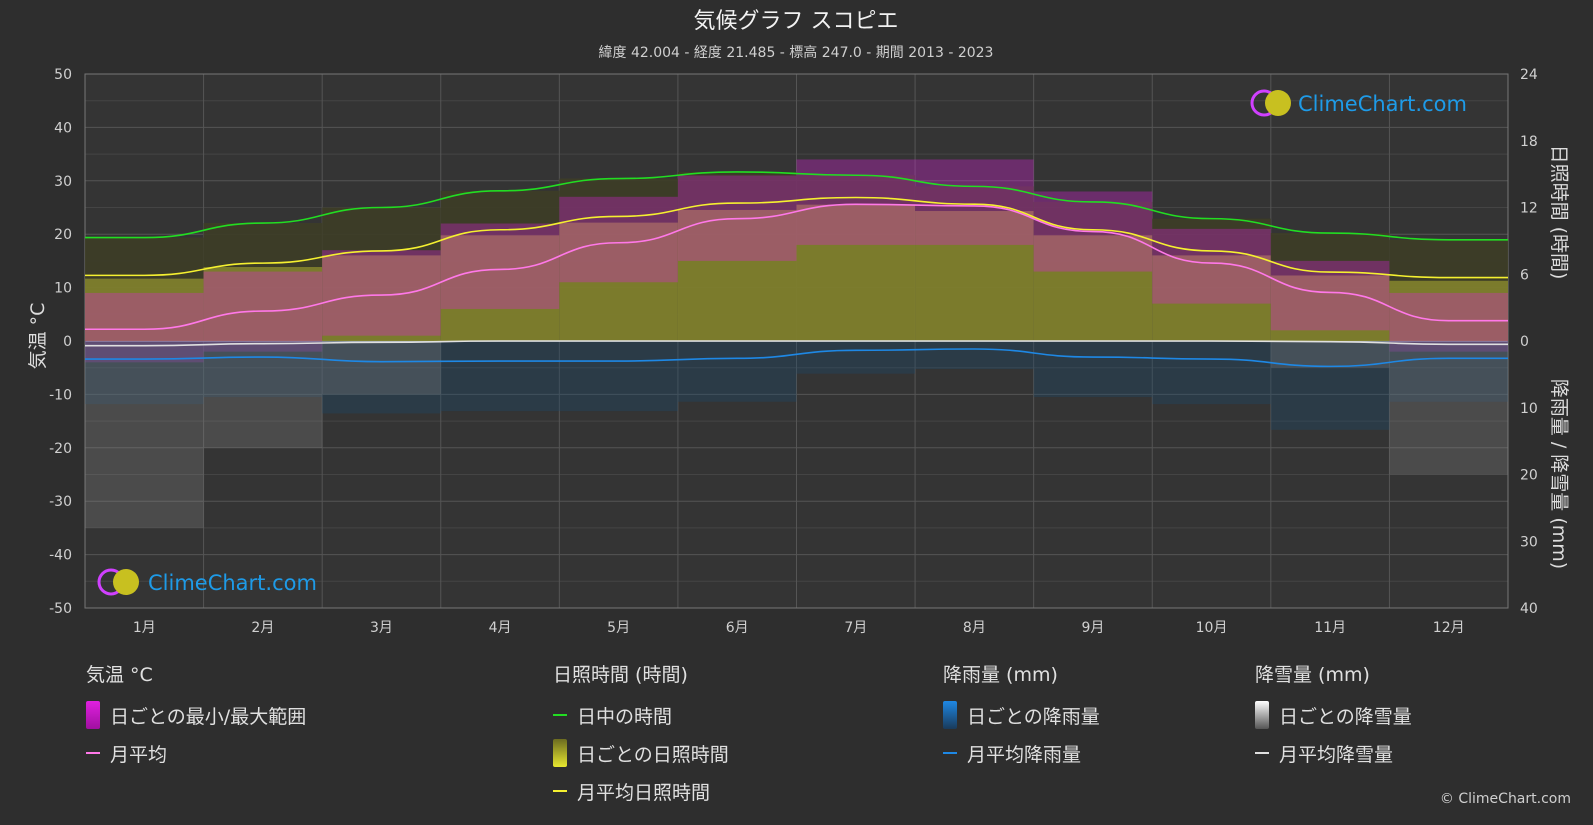 The height and width of the screenshot is (825, 1593). I want to click on legend-temp-range: 日ごとの最小/最大範囲, so click(196, 715).